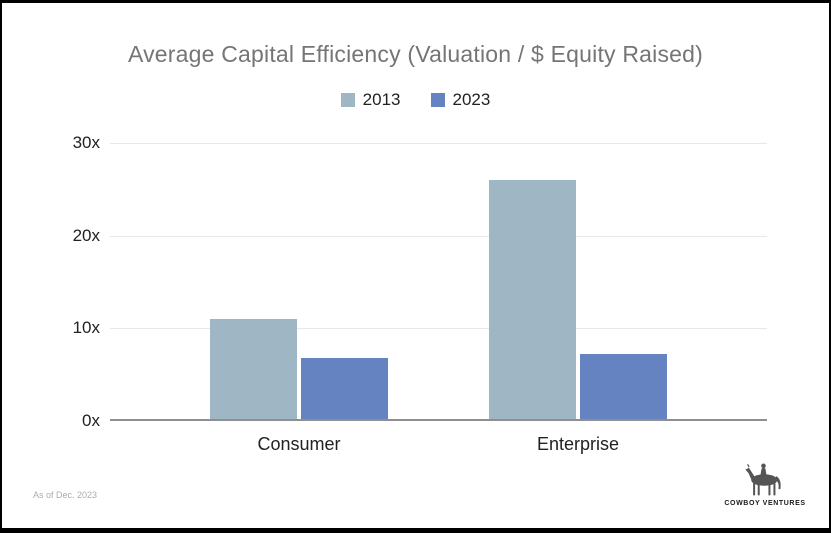 This screenshot has height=533, width=831. I want to click on y-tick-0x: 0x, so click(91, 420).